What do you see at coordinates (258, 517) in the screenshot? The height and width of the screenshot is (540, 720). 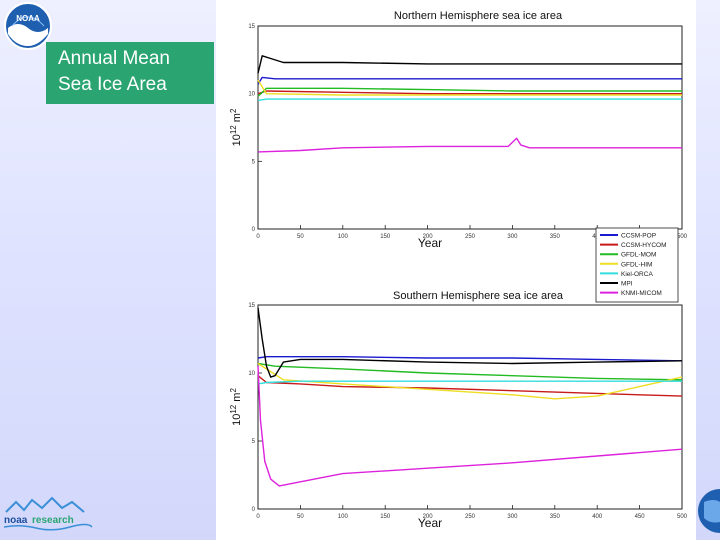 I see `sh-x-tick-label: 0` at bounding box center [258, 517].